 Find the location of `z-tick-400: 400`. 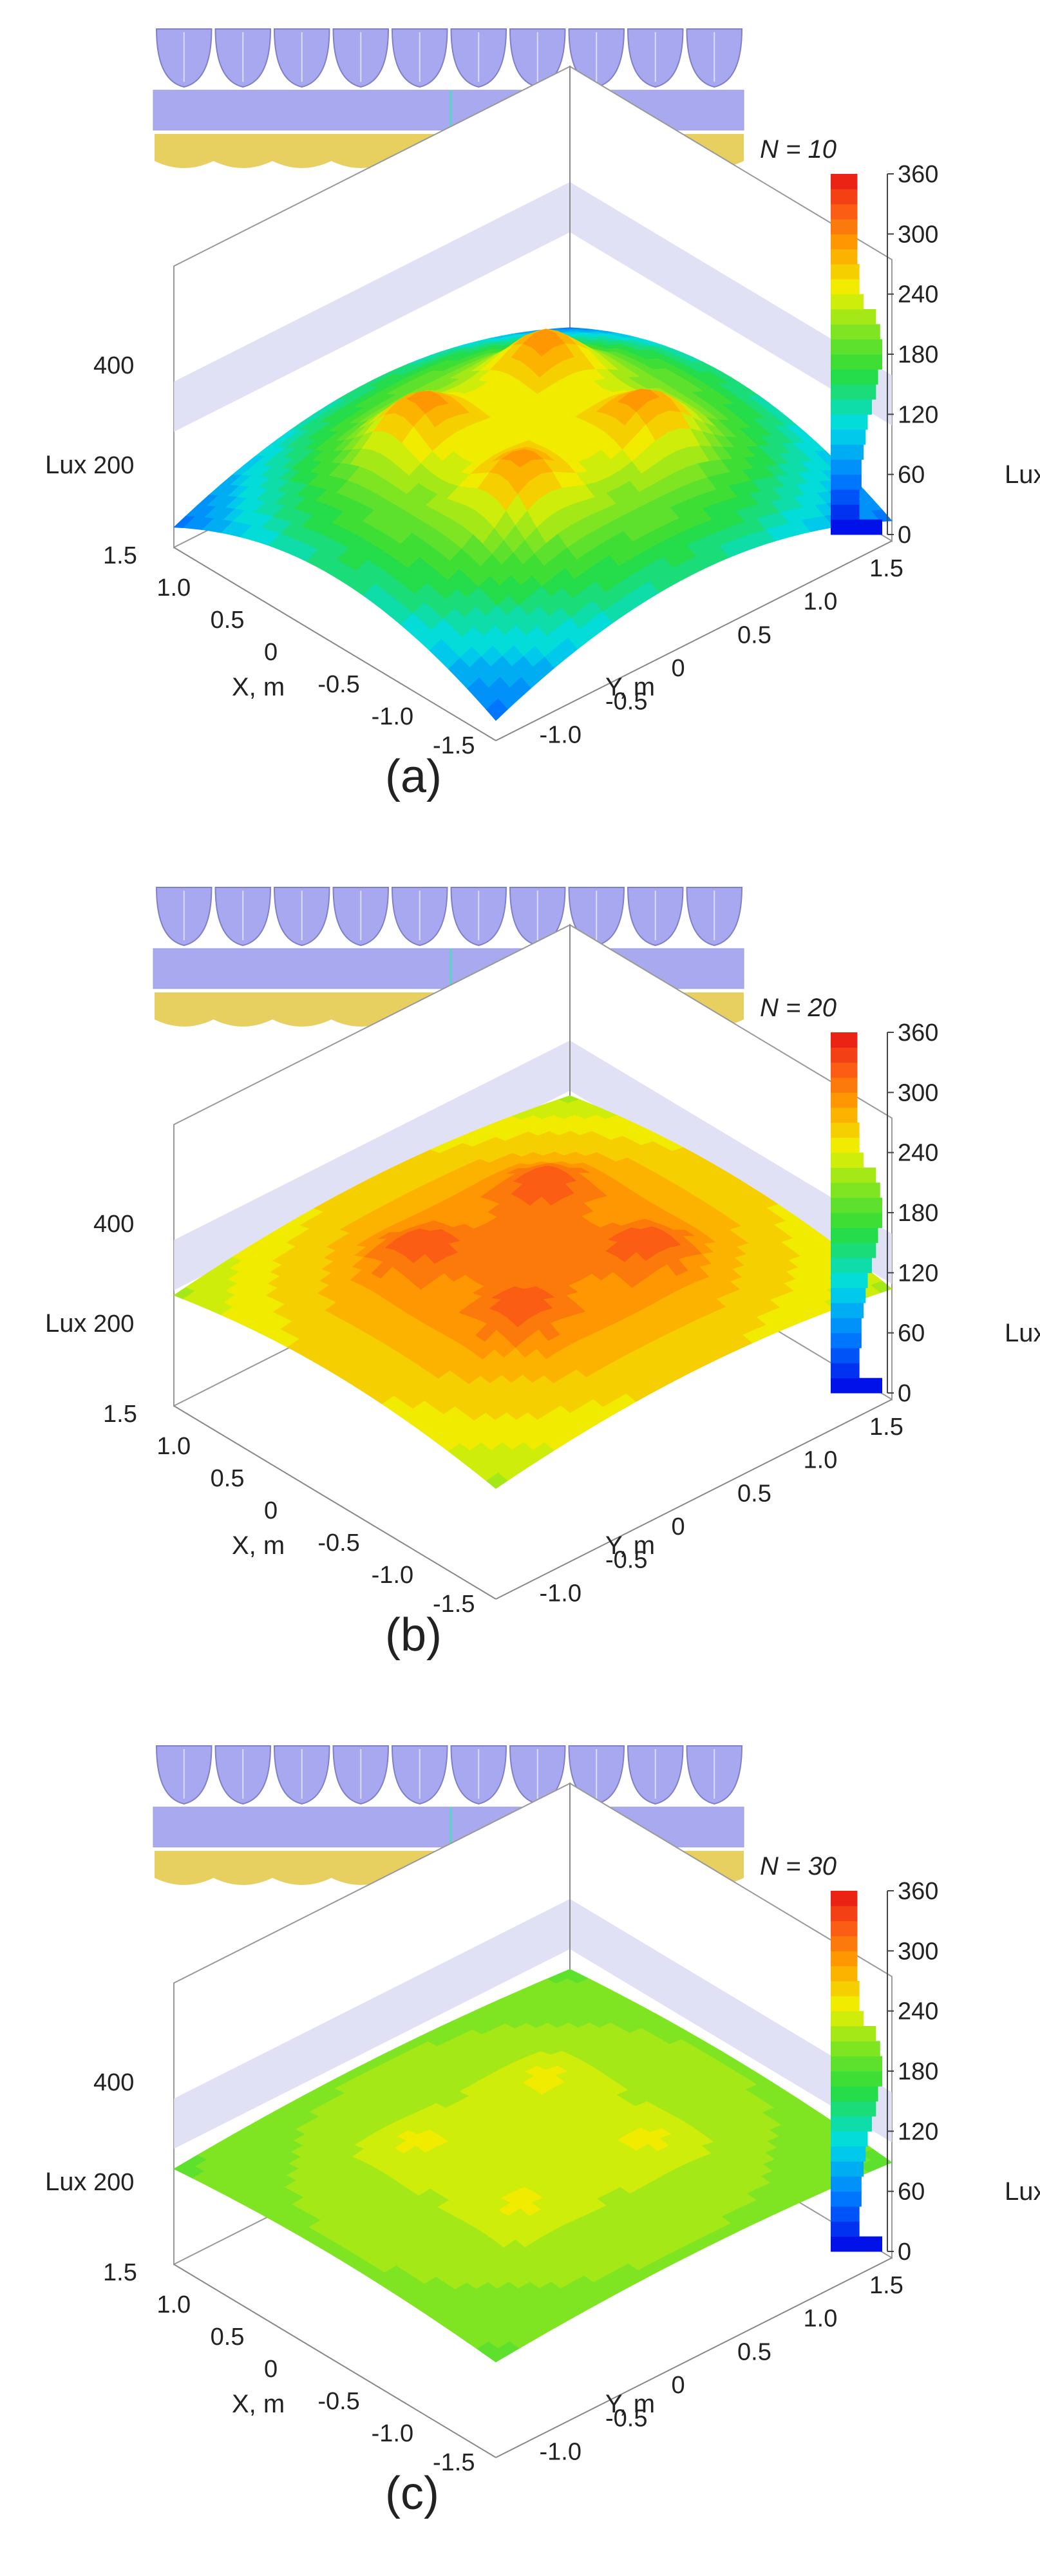

z-tick-400: 400 is located at coordinates (113, 1224).